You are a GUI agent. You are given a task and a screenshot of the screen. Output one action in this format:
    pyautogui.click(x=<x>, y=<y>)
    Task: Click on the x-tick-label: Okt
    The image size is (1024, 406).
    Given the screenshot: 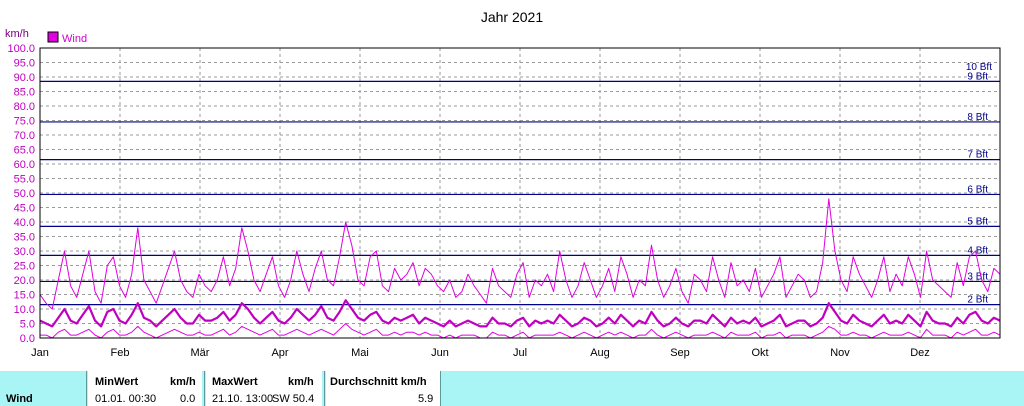 What is the action you would take?
    pyautogui.click(x=759, y=353)
    